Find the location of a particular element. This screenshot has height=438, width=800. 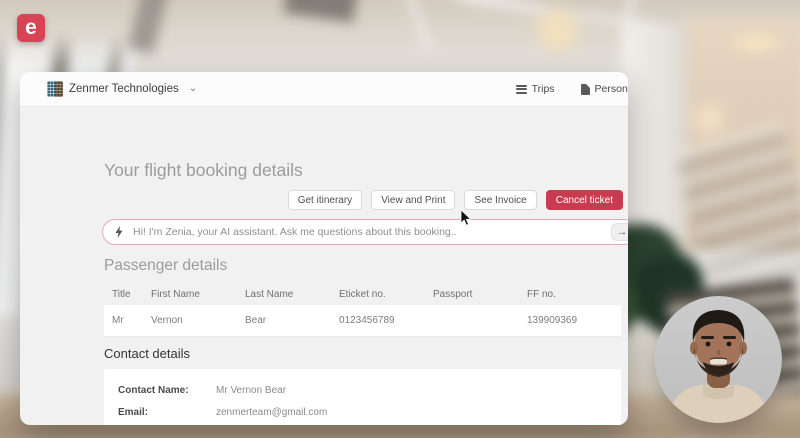

company-selector: Zenmer Technologies ⌄ is located at coordinates (122, 89).